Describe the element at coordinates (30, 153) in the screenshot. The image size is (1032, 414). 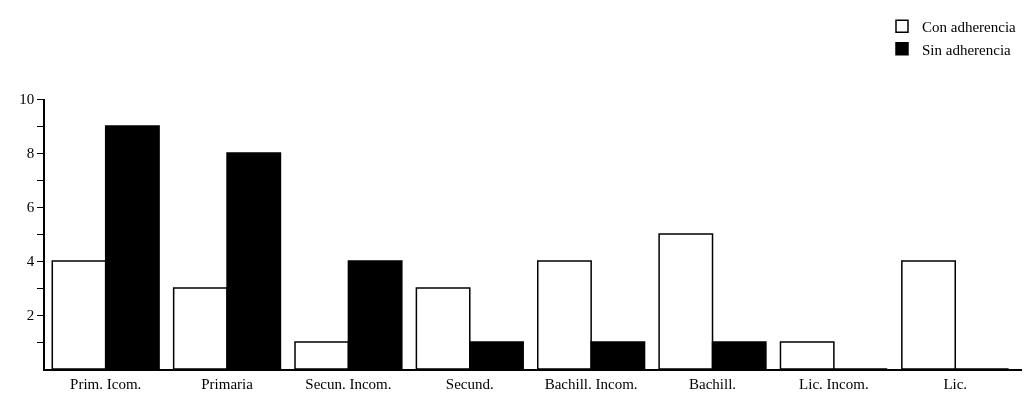
I see `y-tick-label: 8` at that location.